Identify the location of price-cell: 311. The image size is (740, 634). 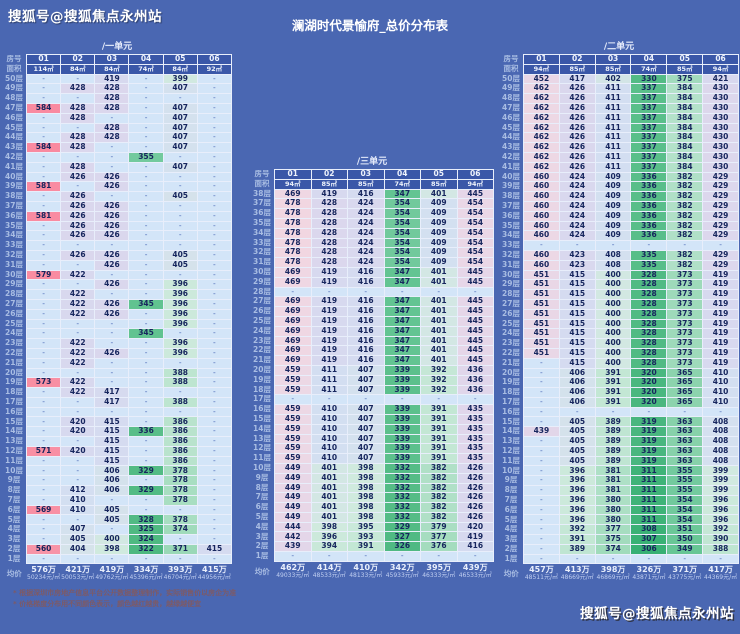
(649, 471).